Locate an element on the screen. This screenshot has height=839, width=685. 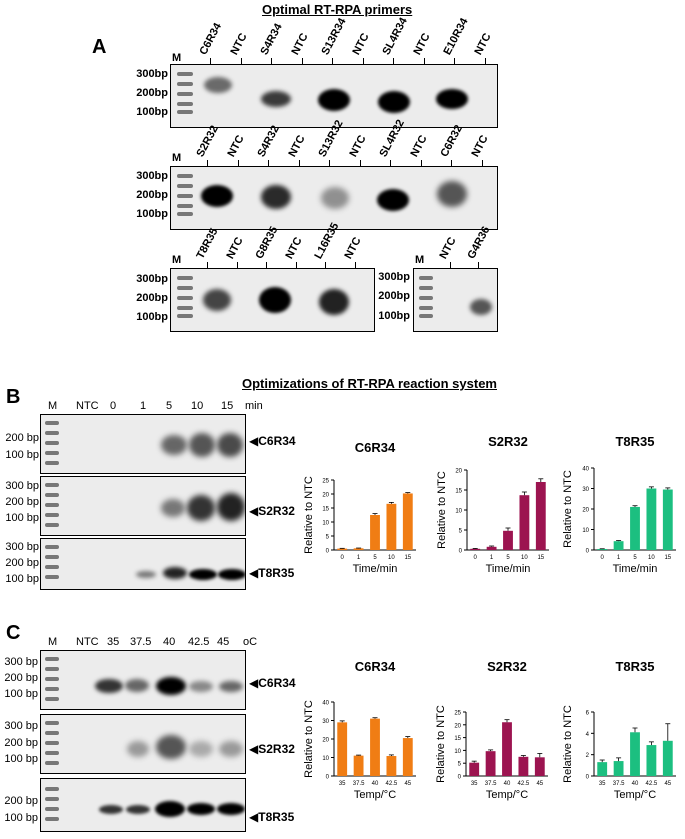
lane-header-label: NTC is located at coordinates (87, 642).